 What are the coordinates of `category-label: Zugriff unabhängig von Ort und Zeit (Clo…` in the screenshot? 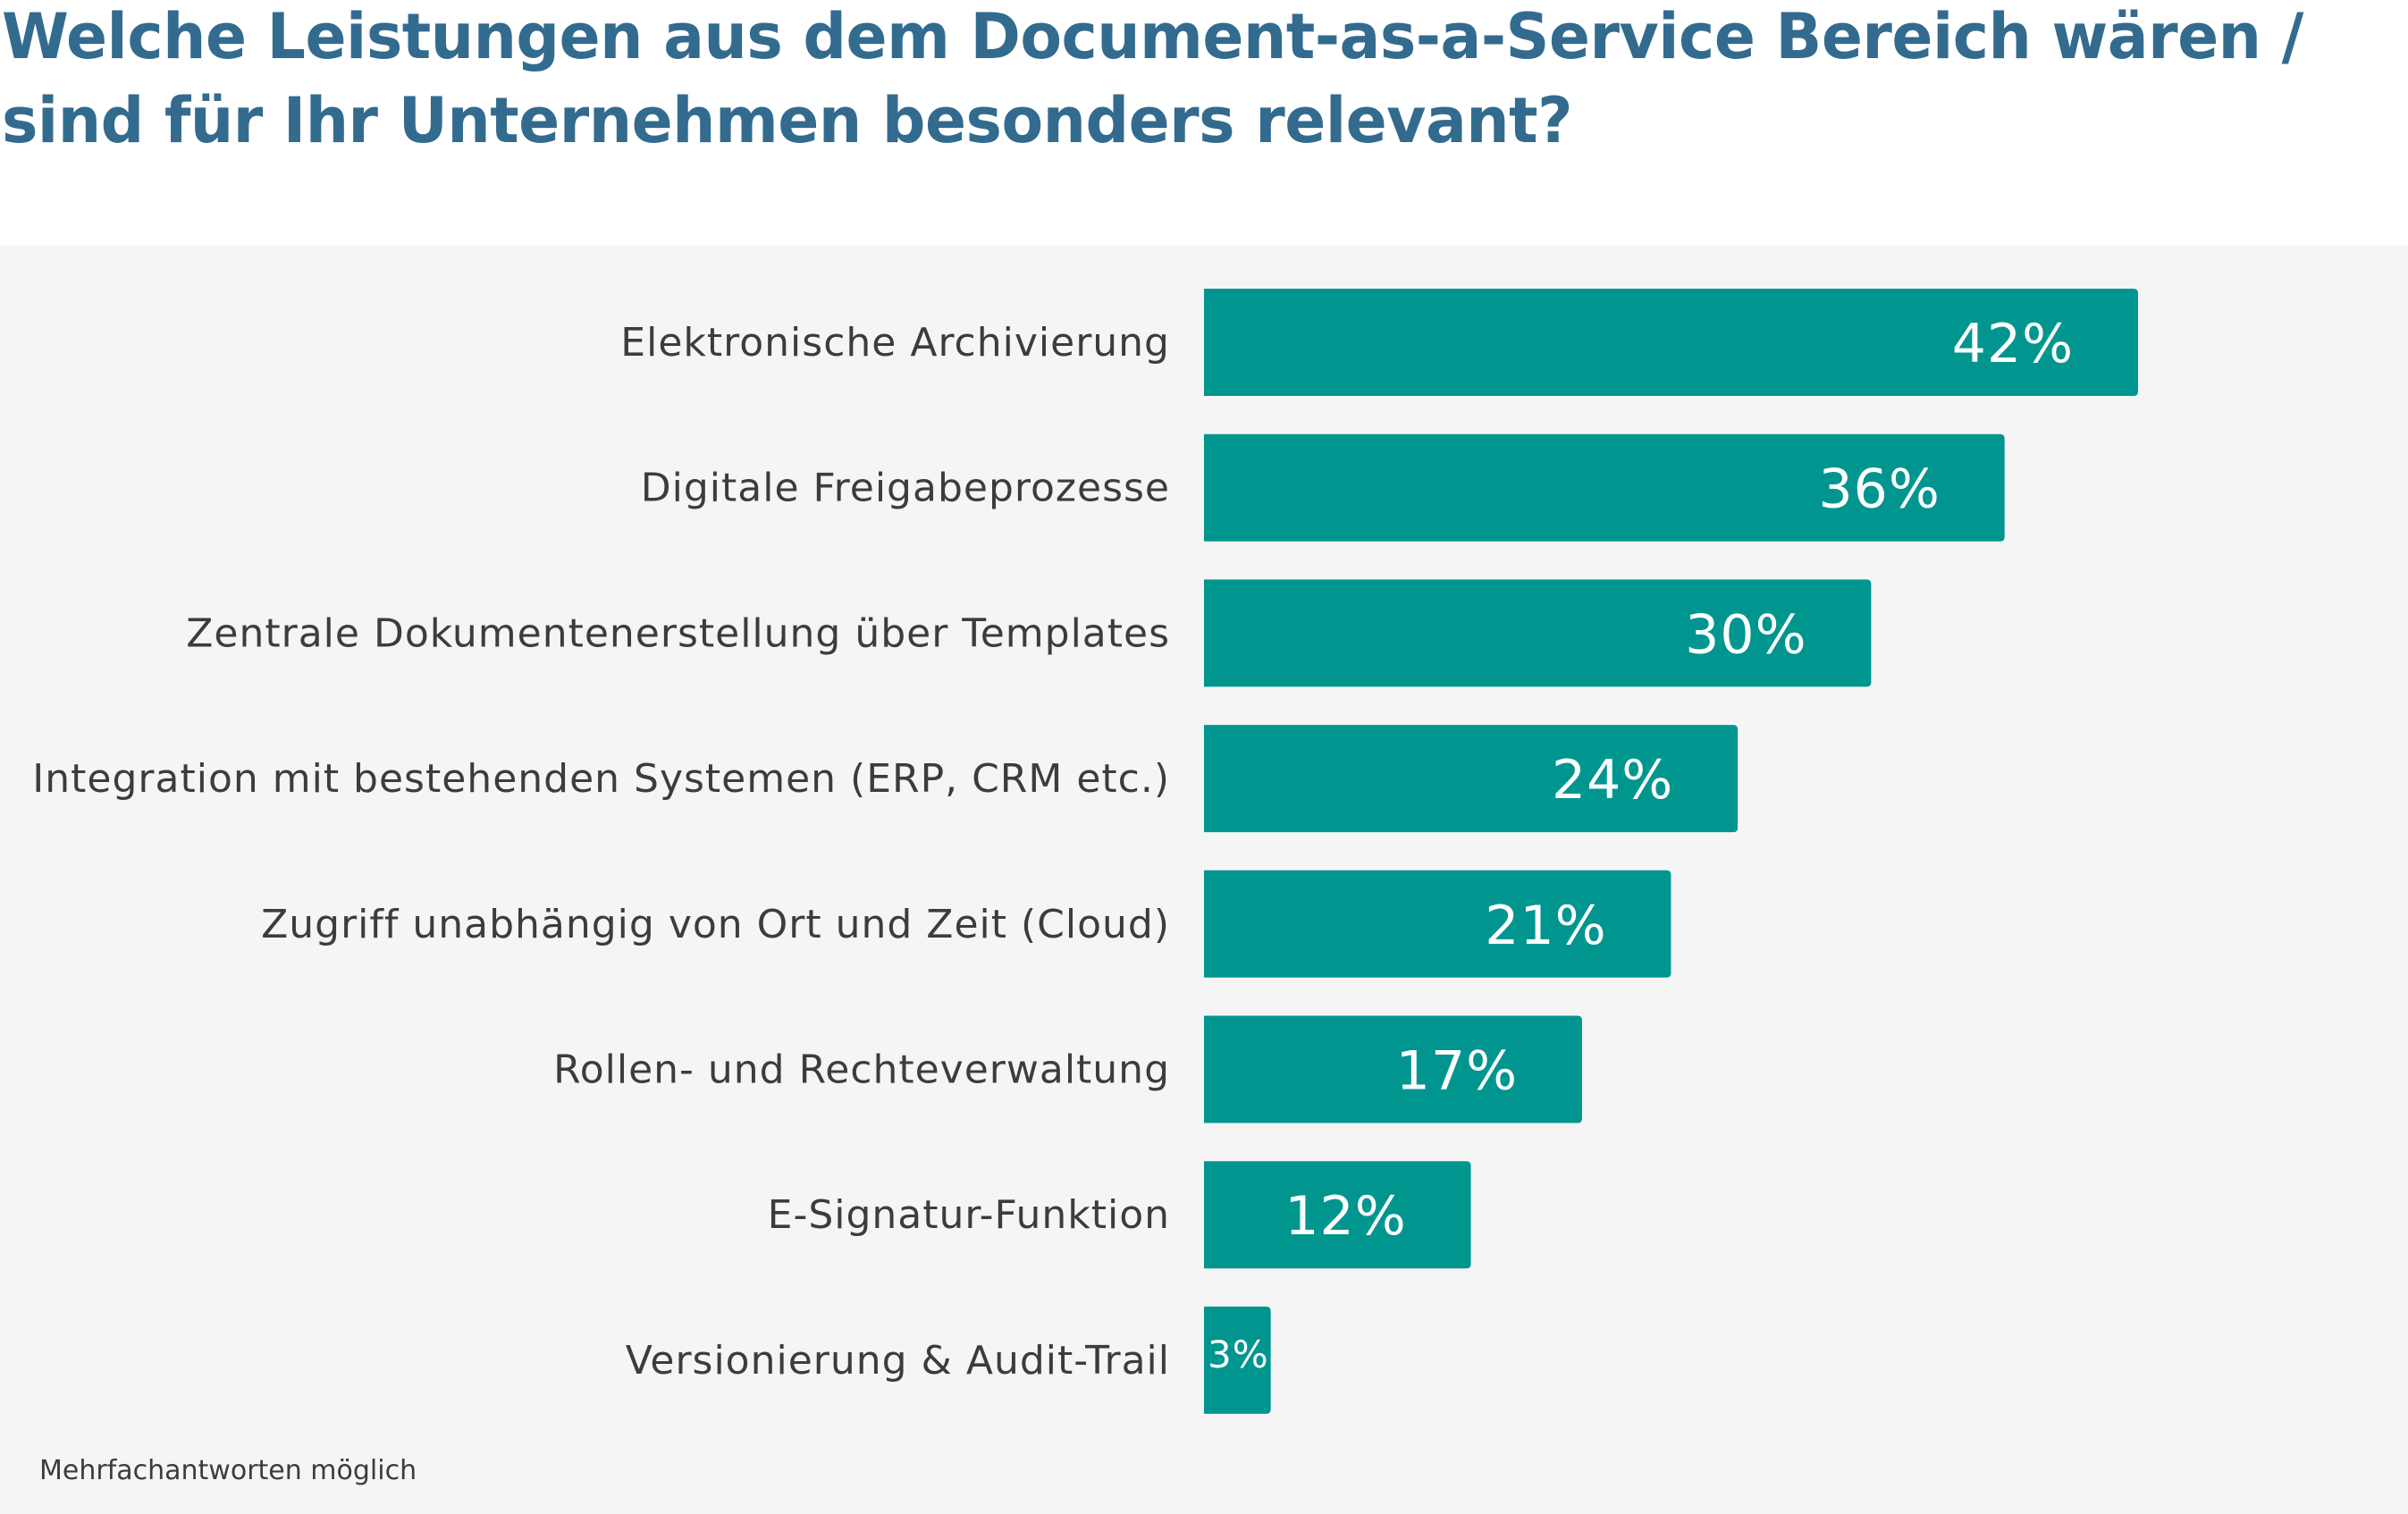 It's located at (716, 924).